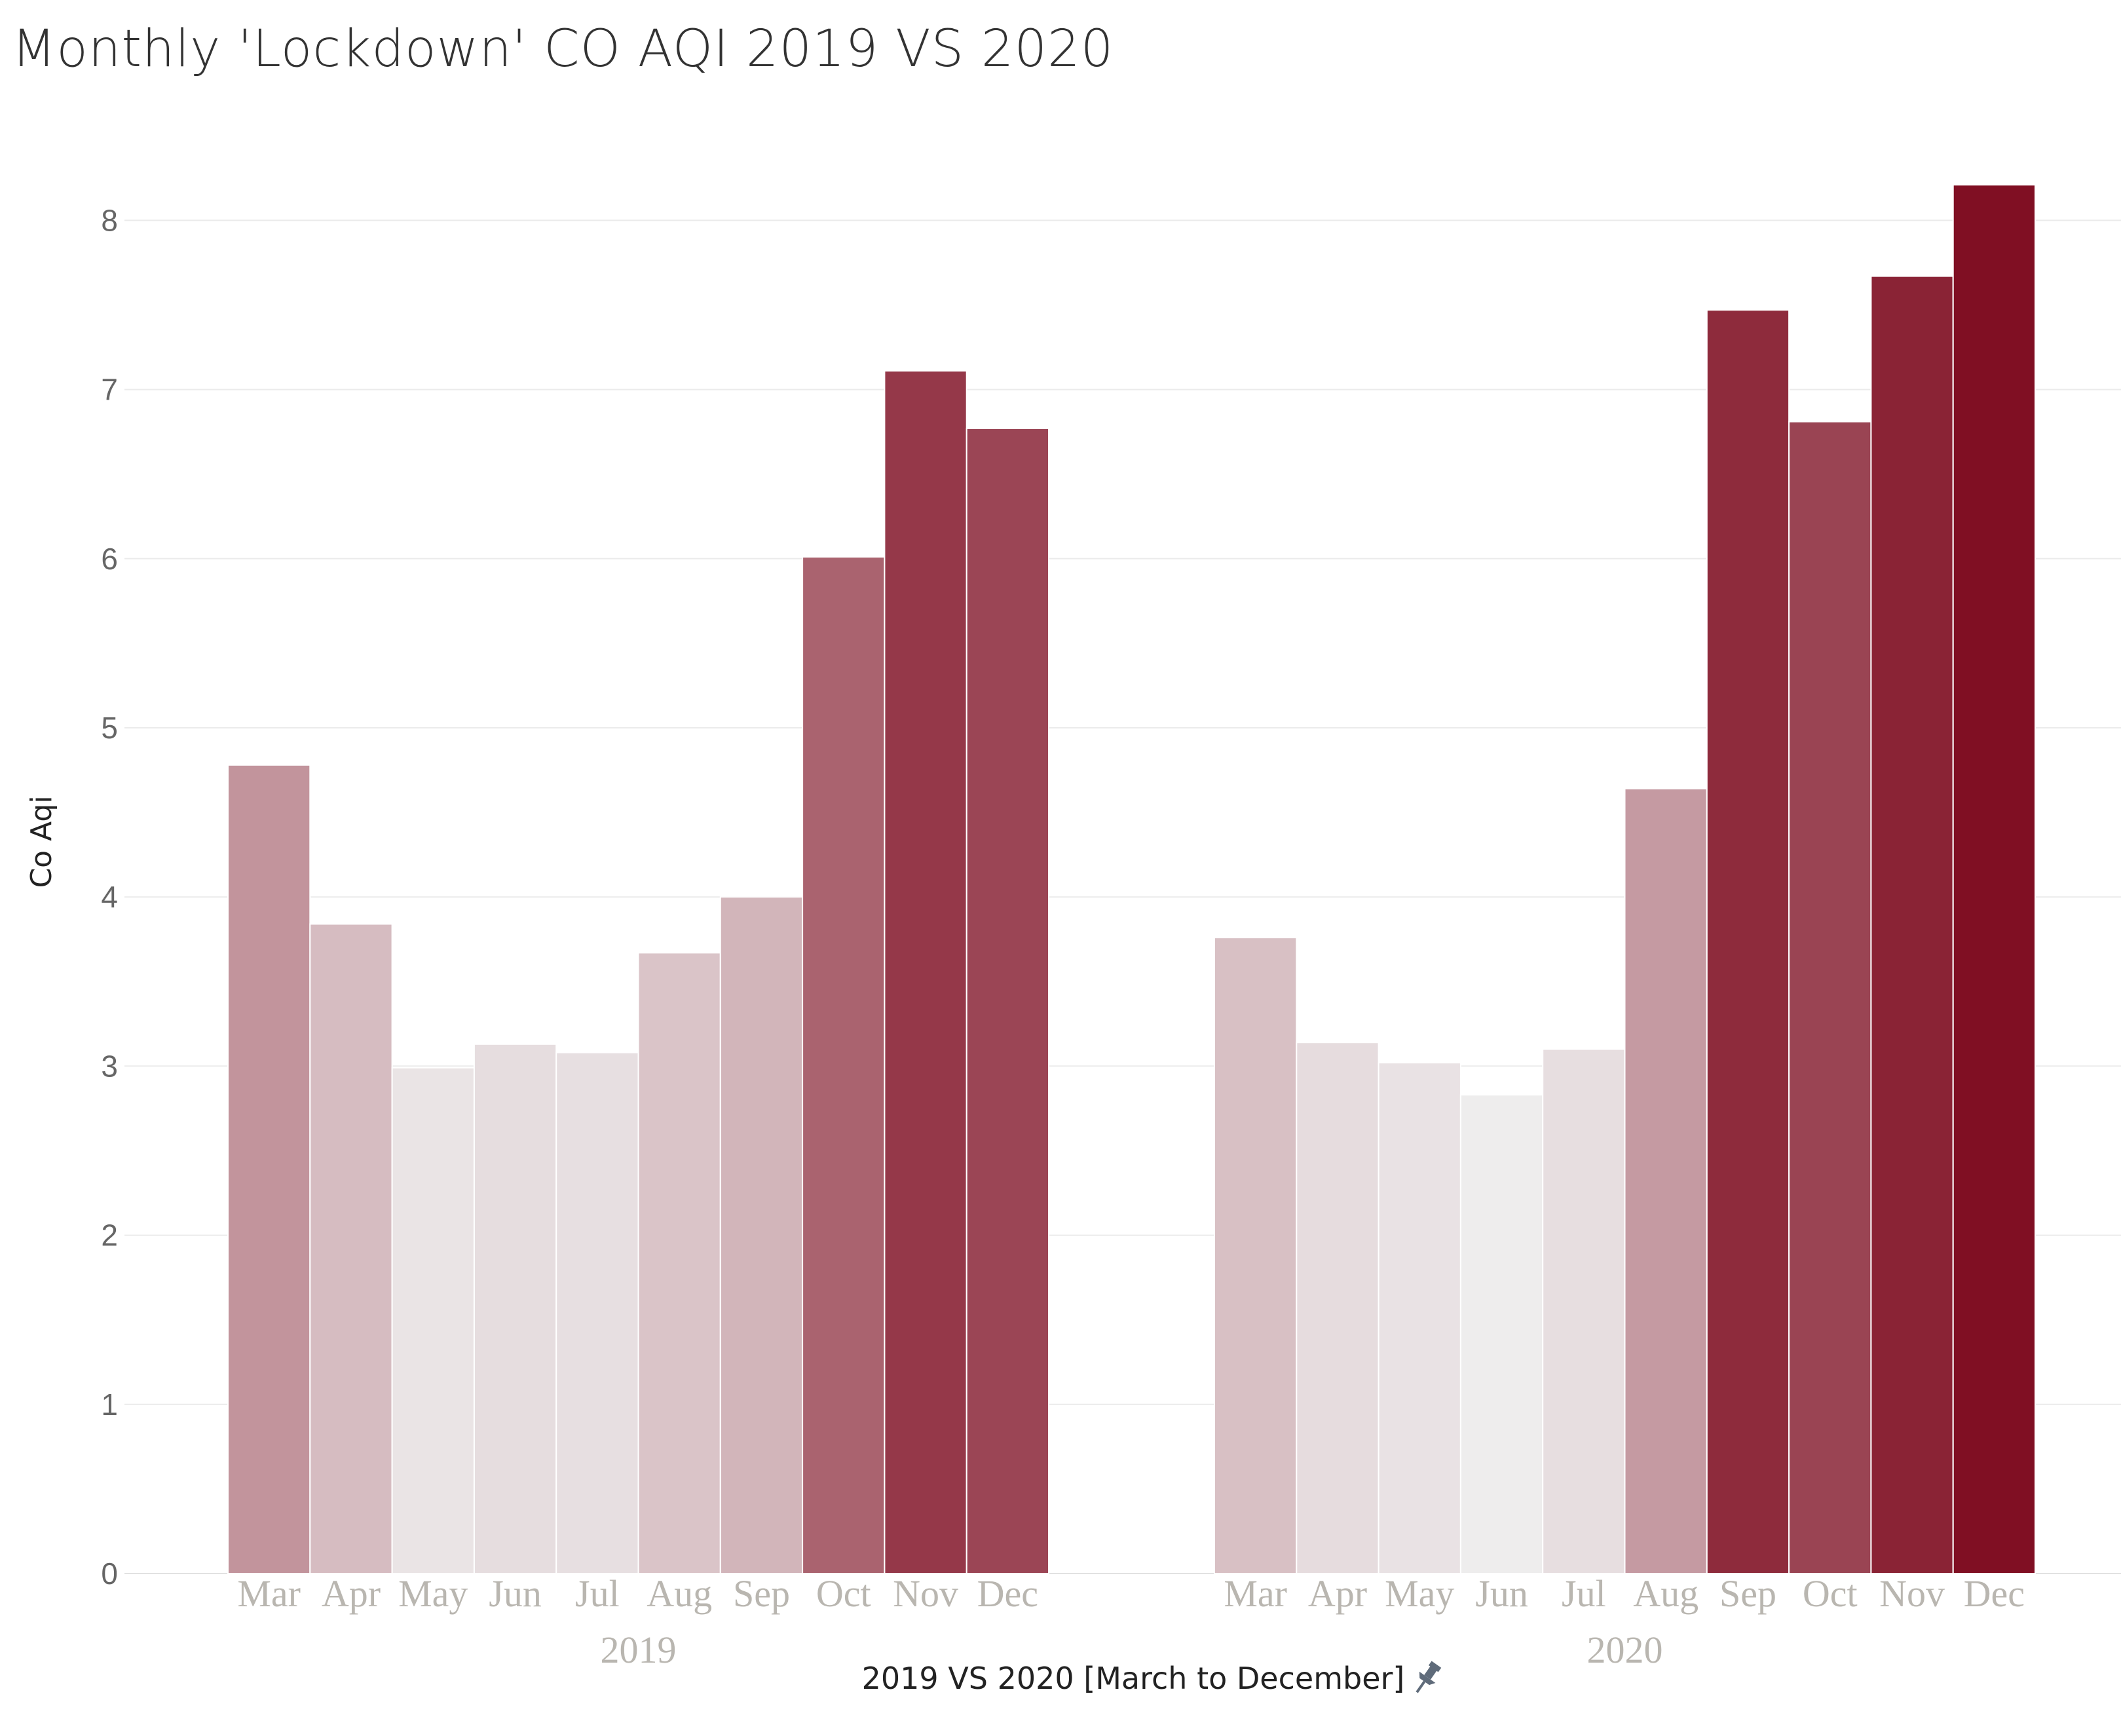  Describe the element at coordinates (563, 49) in the screenshot. I see `chart-title: Monthly 'Lockdown' CO AQI 2019 VS 2020` at that location.